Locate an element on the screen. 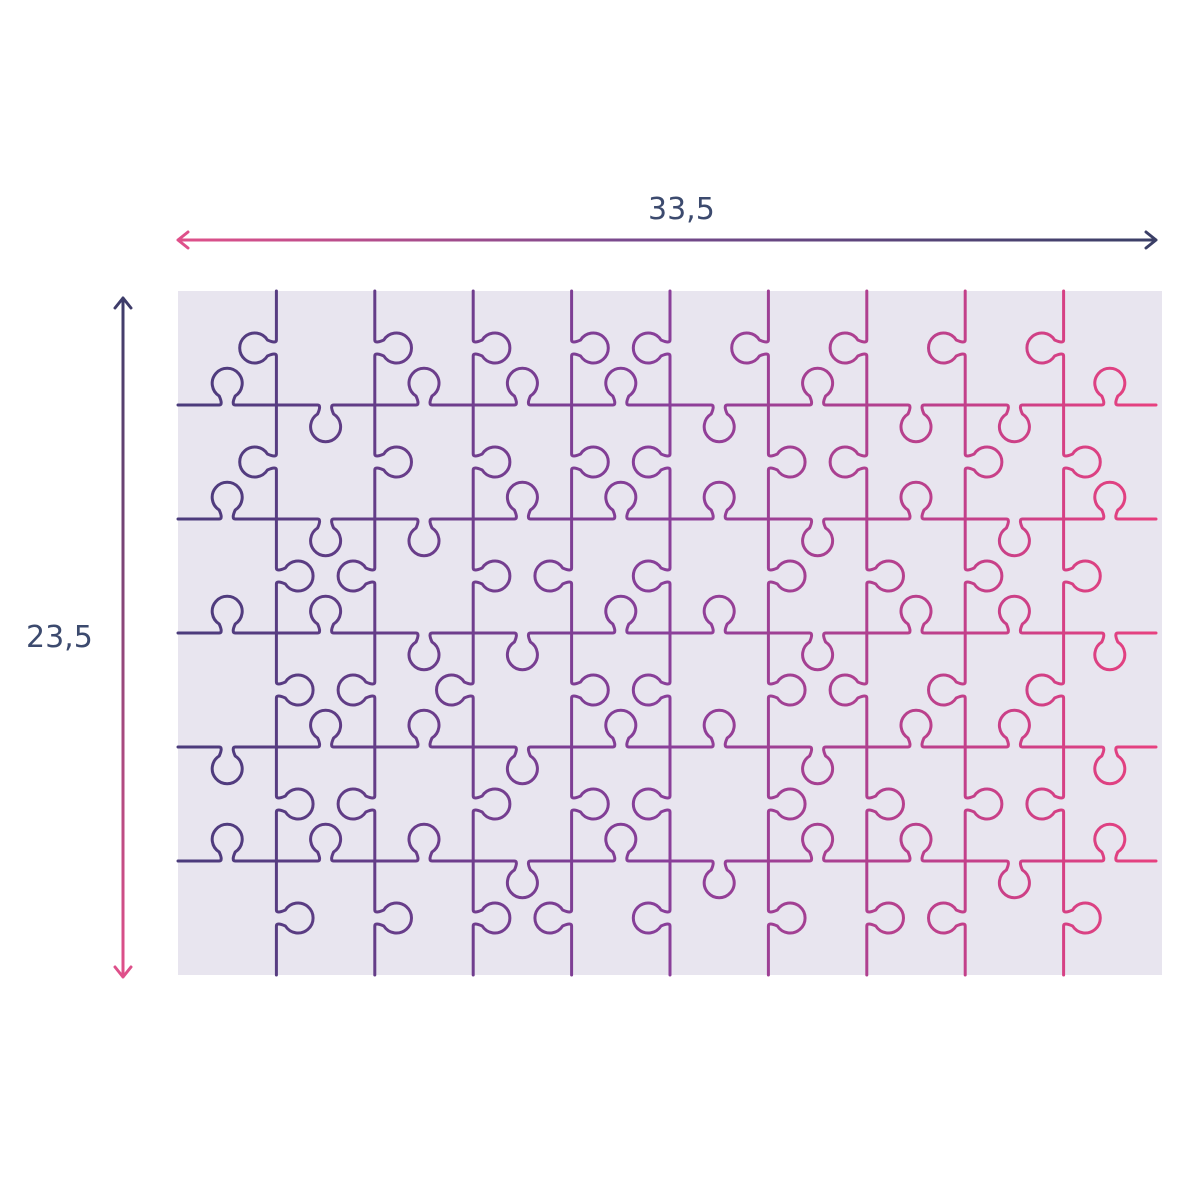 Image resolution: width=1200 pixels, height=1200 pixels. width-label: 33,5 is located at coordinates (681, 209).